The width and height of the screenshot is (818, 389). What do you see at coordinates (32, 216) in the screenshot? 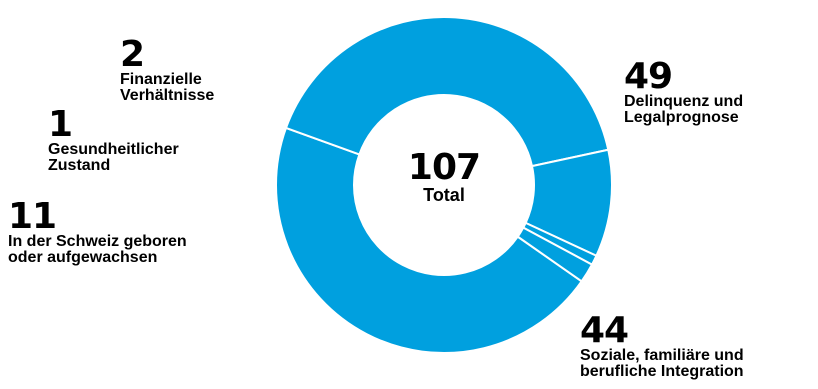
I see `slice-value-label: 11` at bounding box center [32, 216].